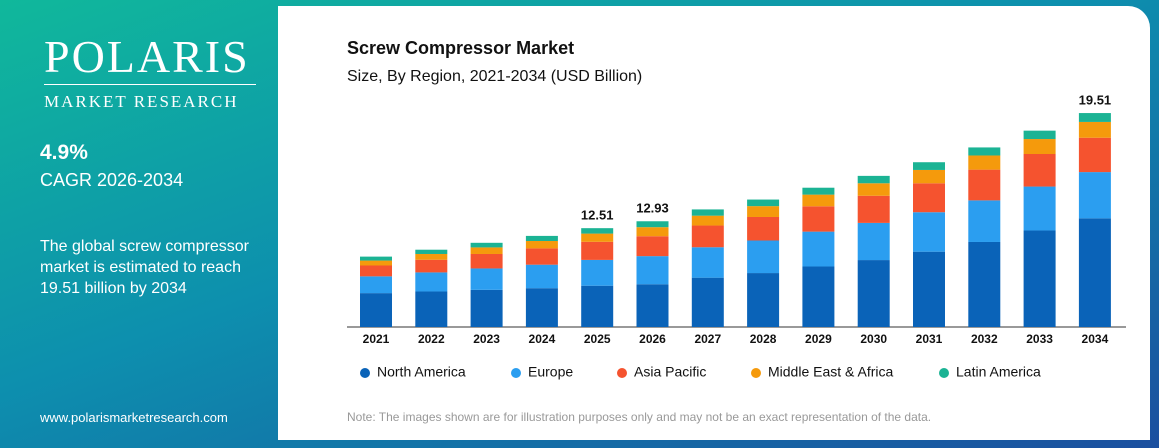 The width and height of the screenshot is (1159, 448). What do you see at coordinates (64, 152) in the screenshot?
I see `cagr-value: 4.9%` at bounding box center [64, 152].